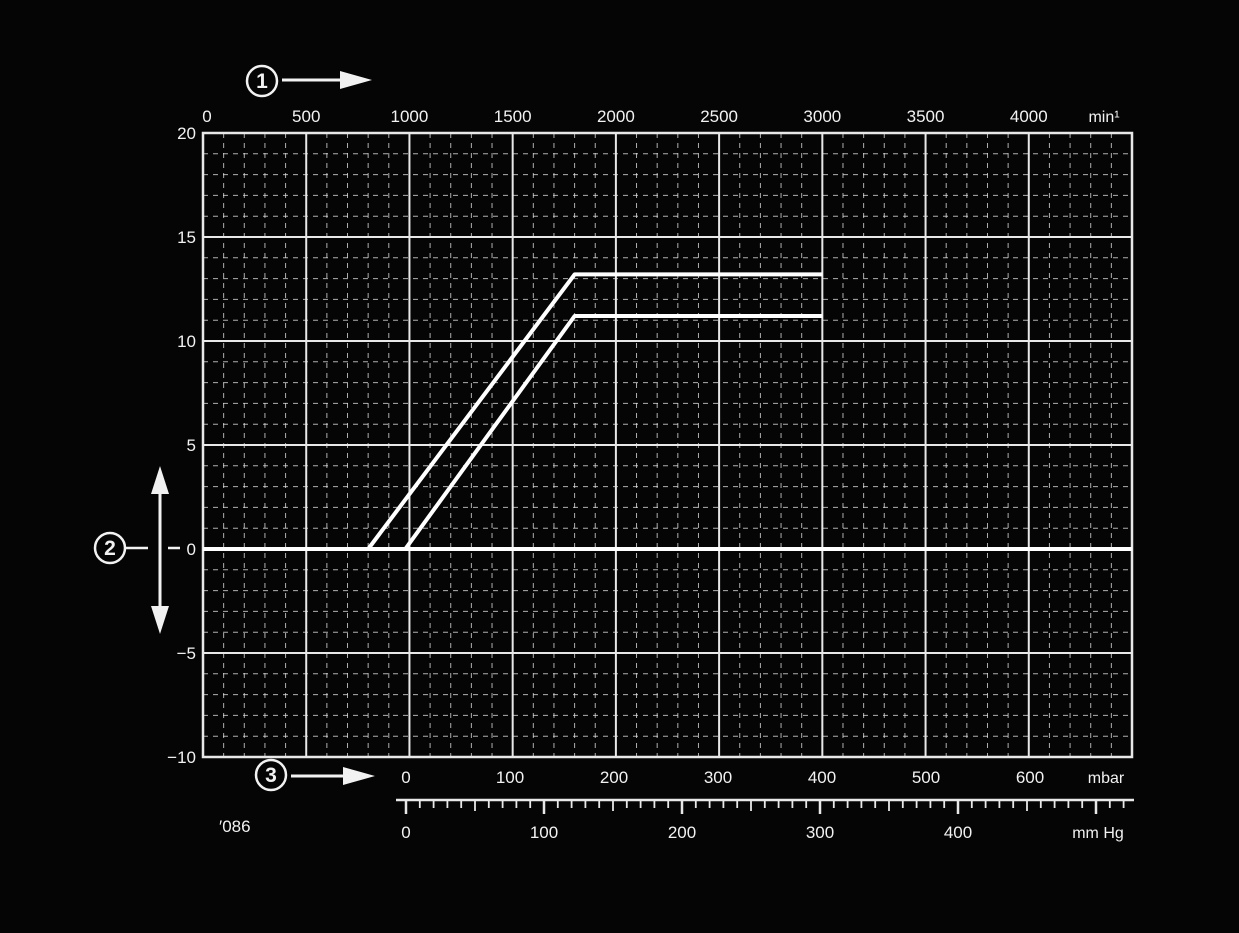 The width and height of the screenshot is (1239, 933). I want to click on top-tick-label: 3500, so click(926, 116).